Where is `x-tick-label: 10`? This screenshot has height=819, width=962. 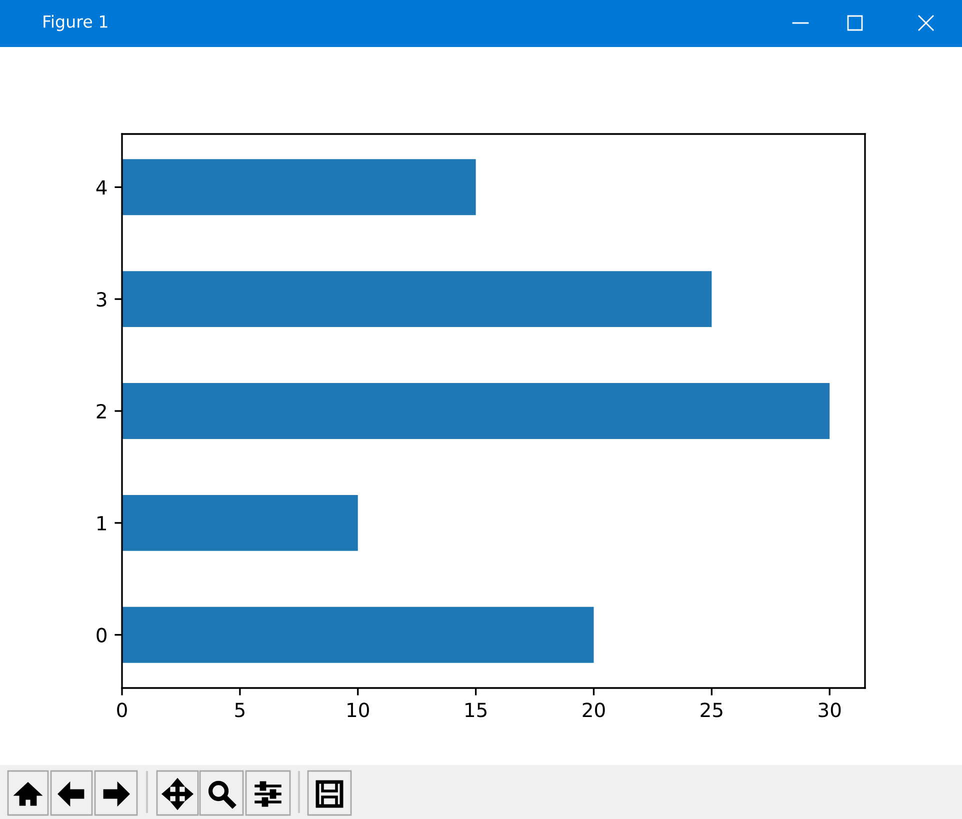
x-tick-label: 10 is located at coordinates (358, 710).